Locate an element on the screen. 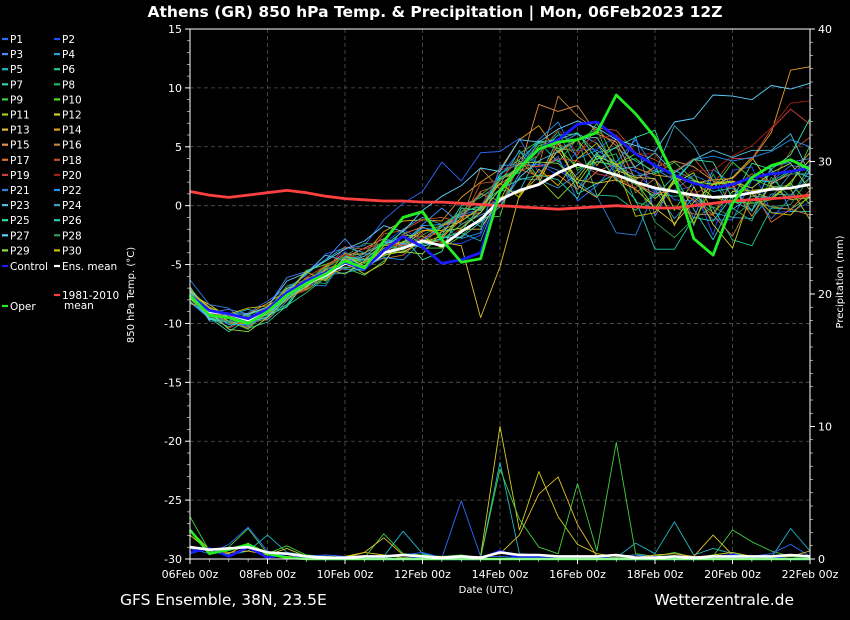 Image resolution: width=850 pixels, height=620 pixels. footer-left: GFS Ensemble, 38N, 23.5E is located at coordinates (223, 600).